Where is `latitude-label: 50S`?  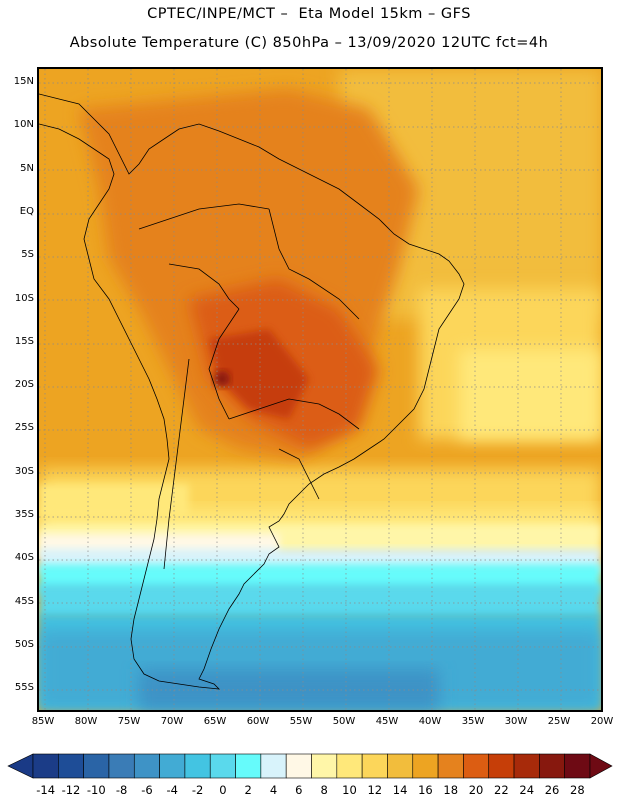 latitude-label: 50S is located at coordinates (24, 644).